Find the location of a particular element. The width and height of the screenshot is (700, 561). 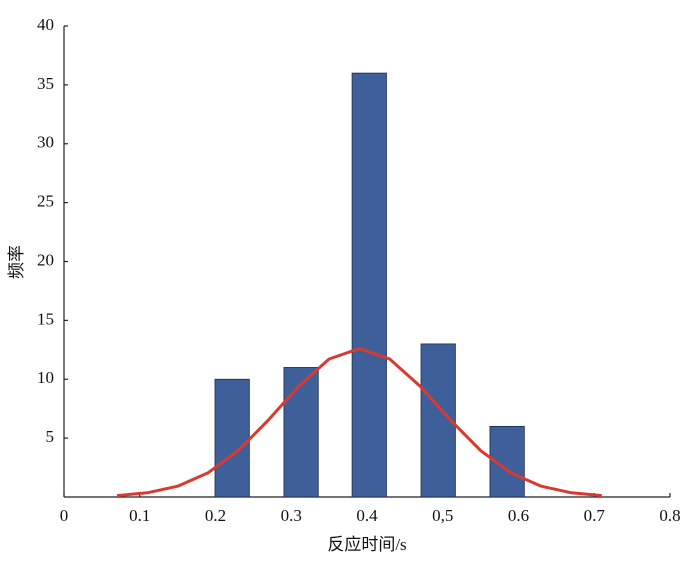

x-tick-label: 0 is located at coordinates (64, 515).